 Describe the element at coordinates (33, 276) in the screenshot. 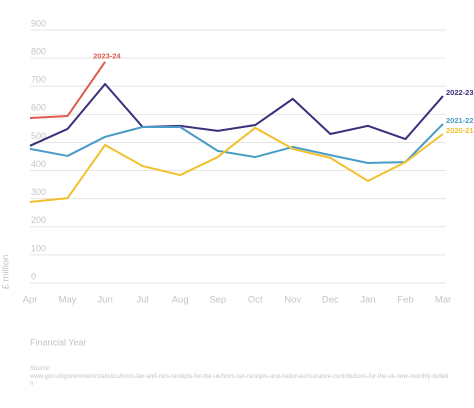

I see `y-tick-label: 0` at that location.